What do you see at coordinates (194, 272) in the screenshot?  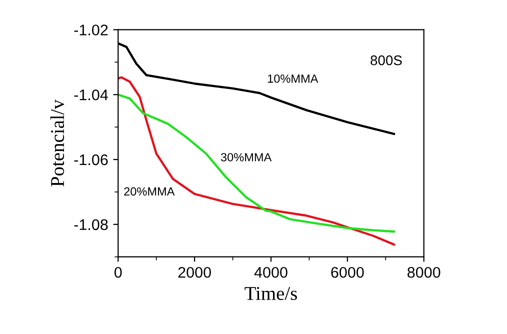 I see `x-tick-label: 2000` at bounding box center [194, 272].